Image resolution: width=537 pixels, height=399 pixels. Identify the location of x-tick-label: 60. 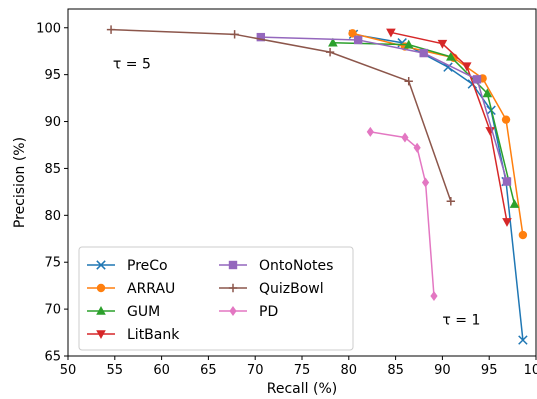
(161, 370).